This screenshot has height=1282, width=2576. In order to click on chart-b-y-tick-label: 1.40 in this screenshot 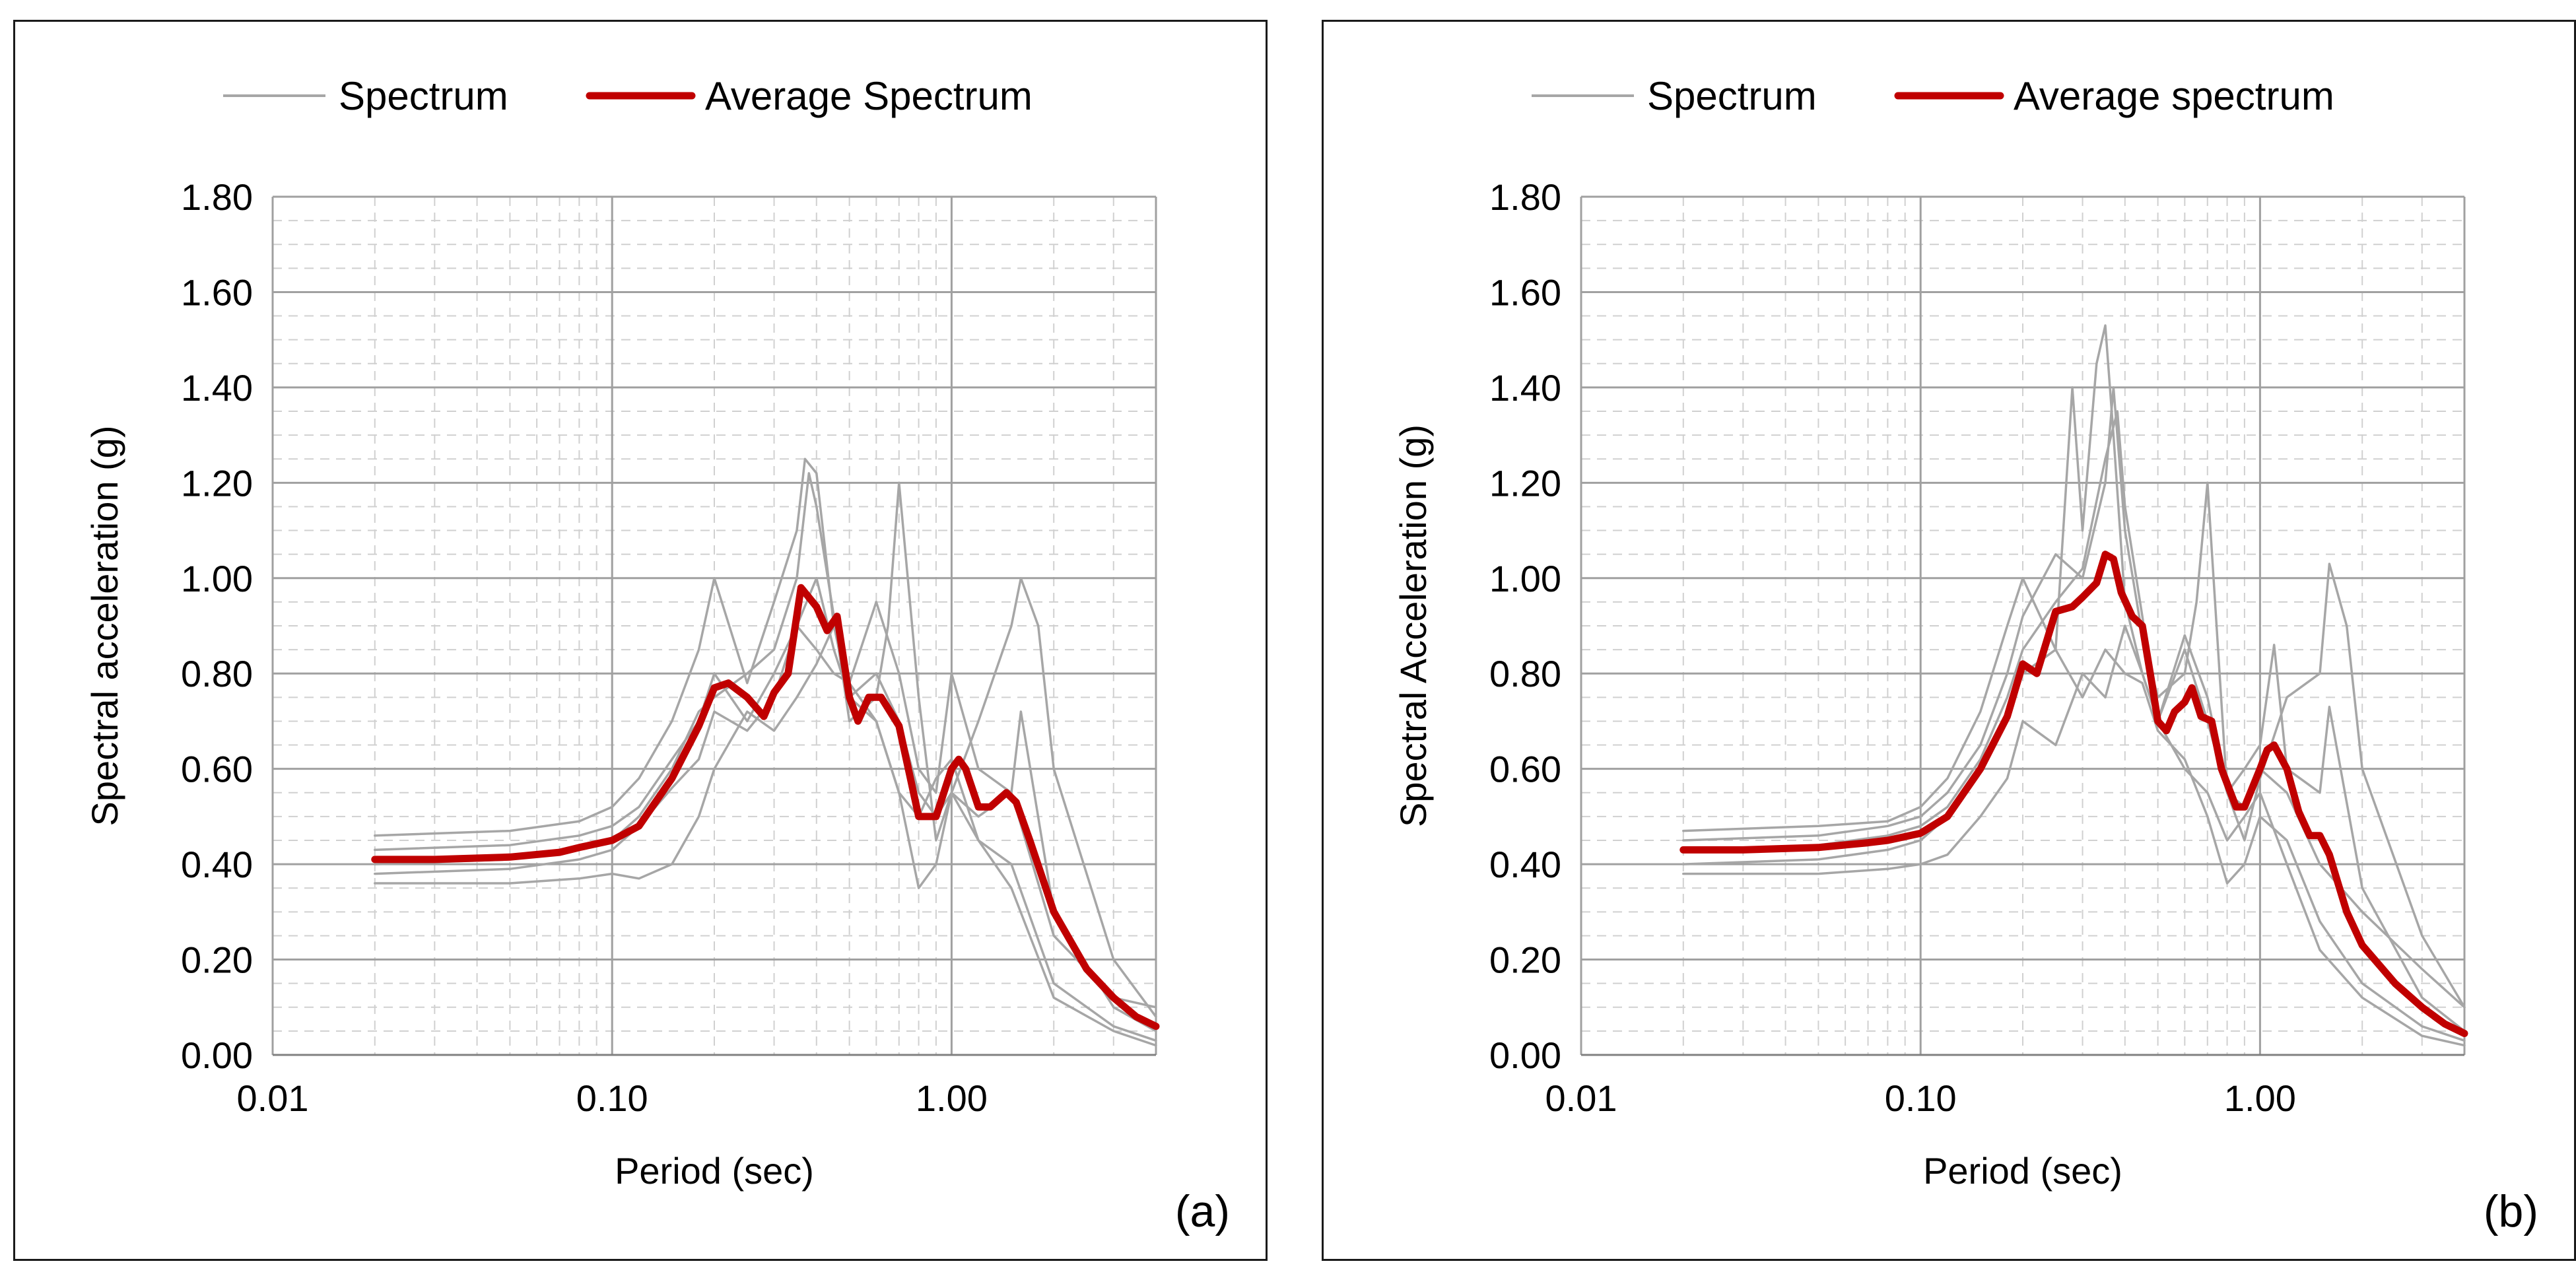, I will do `click(1525, 388)`.